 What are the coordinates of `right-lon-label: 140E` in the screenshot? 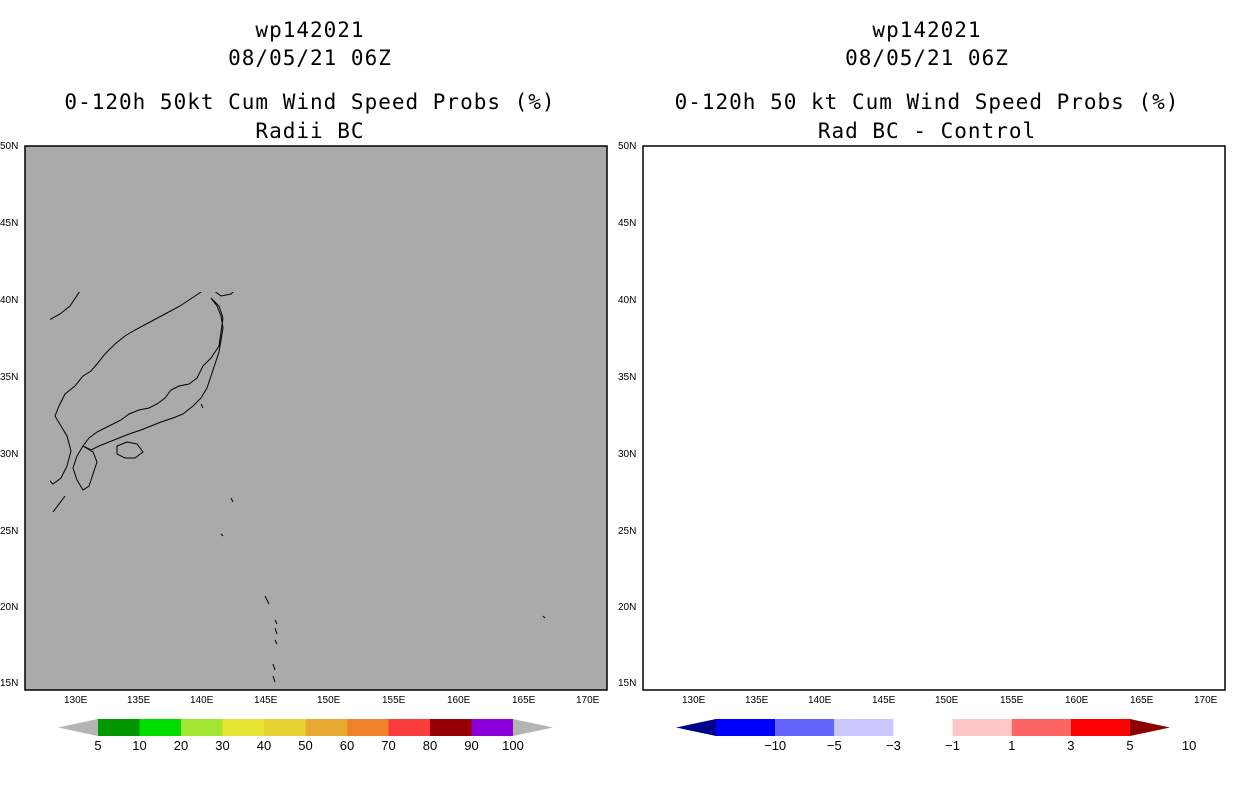 It's located at (820, 700).